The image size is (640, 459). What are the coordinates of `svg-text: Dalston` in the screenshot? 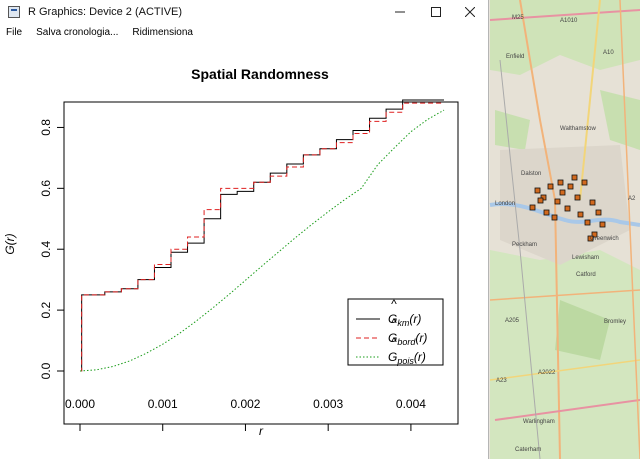 It's located at (531, 174).